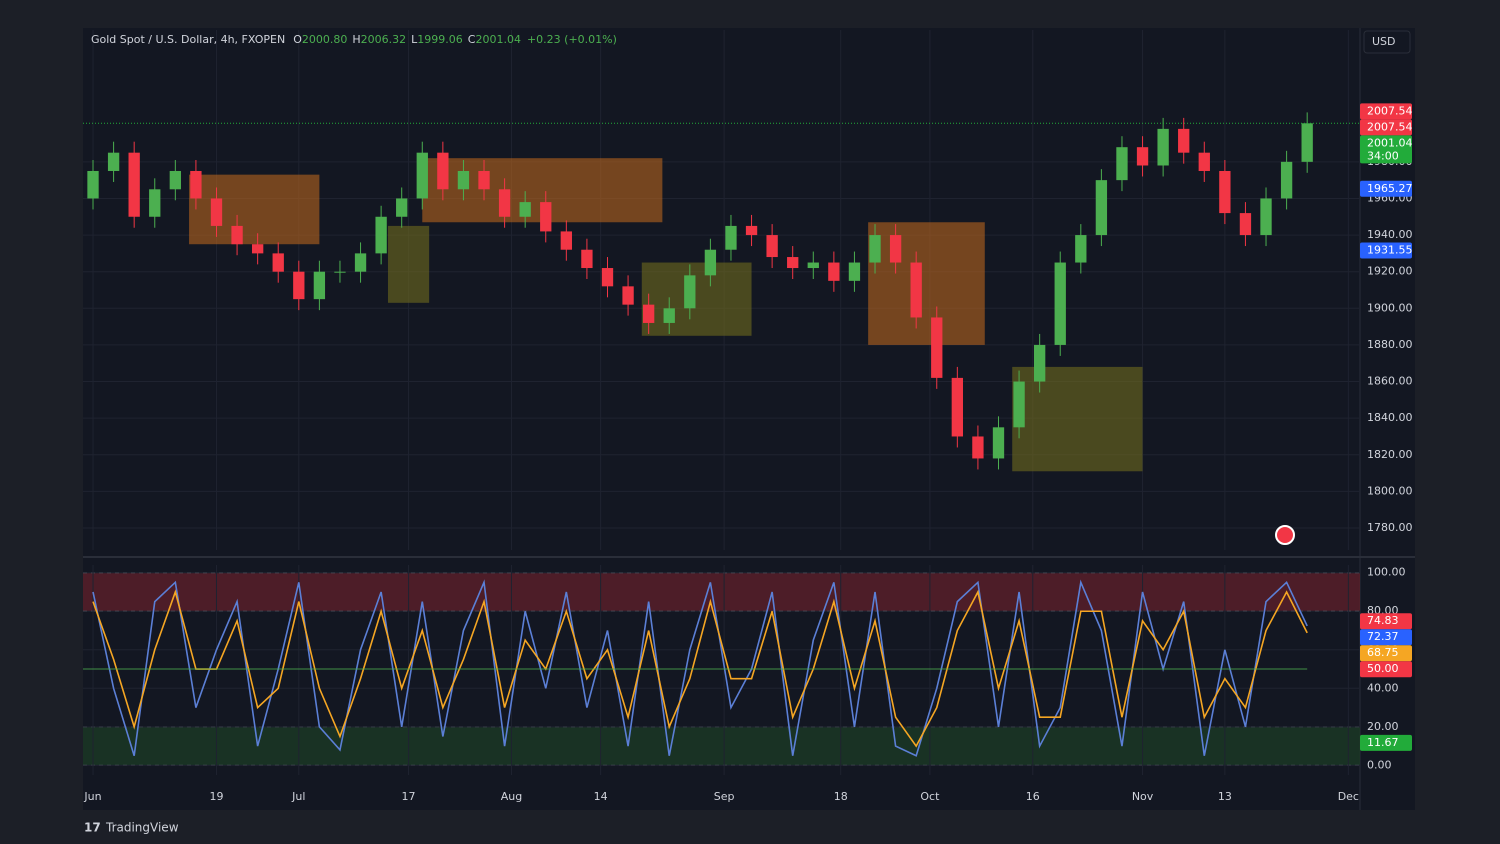  What do you see at coordinates (1390, 381) in the screenshot?
I see `y-tick-label: 1860.00` at bounding box center [1390, 381].